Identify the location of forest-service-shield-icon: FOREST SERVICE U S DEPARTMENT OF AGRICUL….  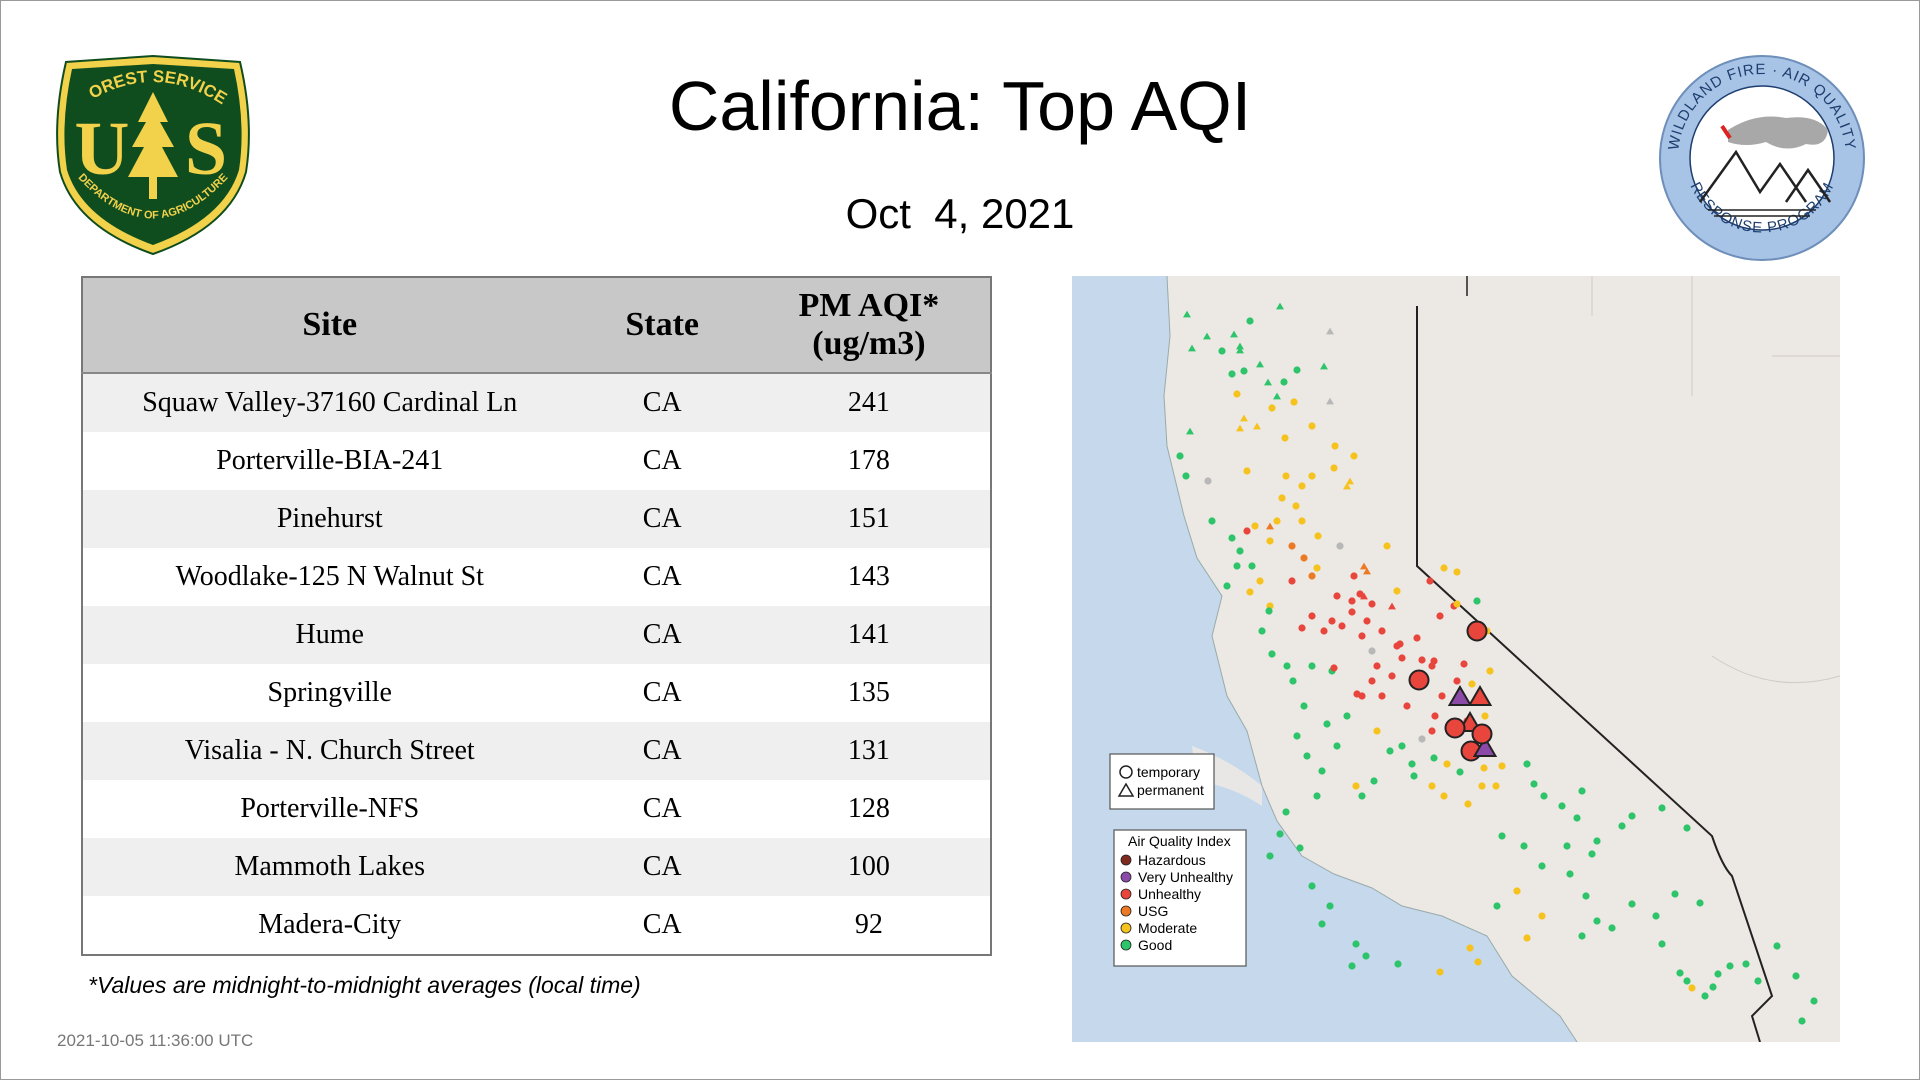
(150, 154).